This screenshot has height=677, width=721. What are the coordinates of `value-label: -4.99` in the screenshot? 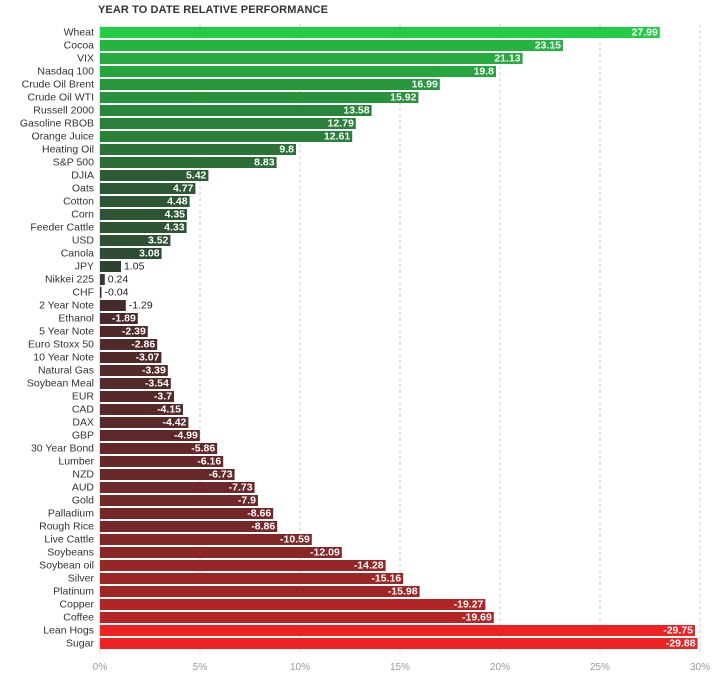 It's located at (186, 436).